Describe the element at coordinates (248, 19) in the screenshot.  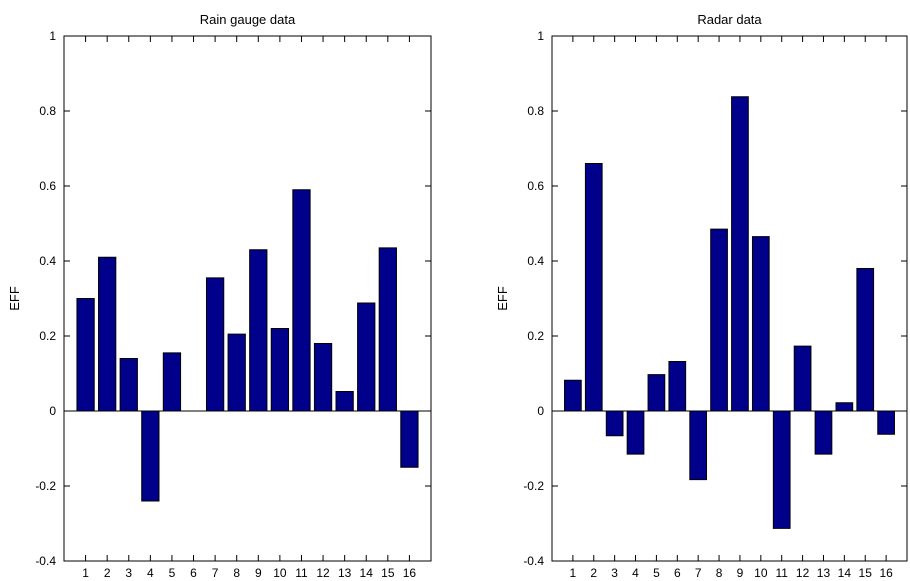
I see `chart-title: Rain gauge data` at that location.